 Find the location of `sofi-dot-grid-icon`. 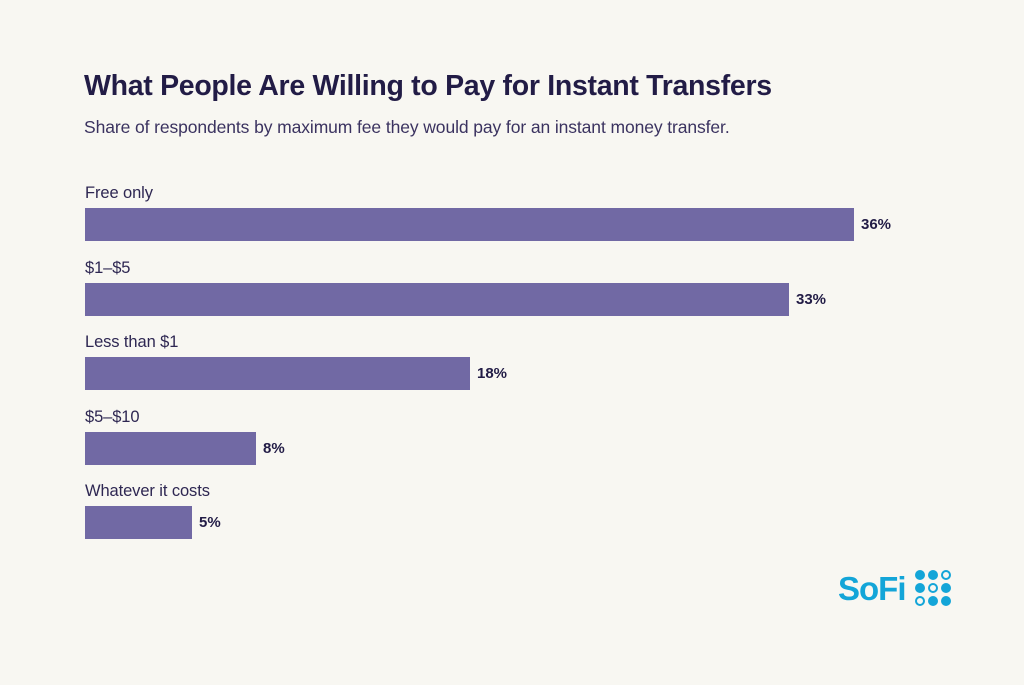

sofi-dot-grid-icon is located at coordinates (932, 588).